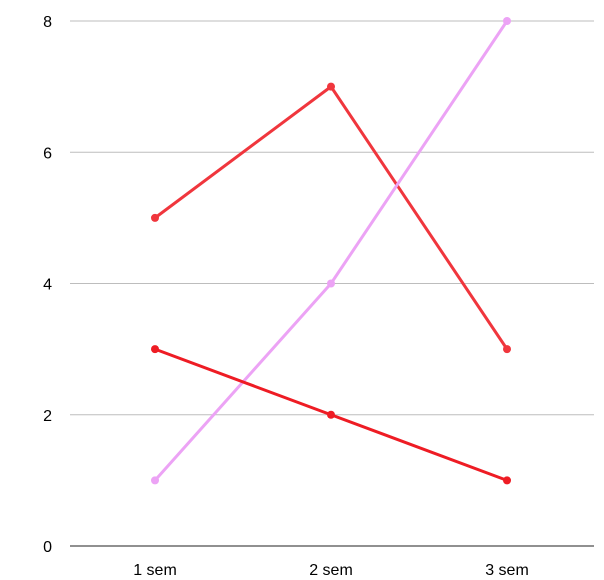  I want to click on x-tick-label: 2 sem, so click(331, 570).